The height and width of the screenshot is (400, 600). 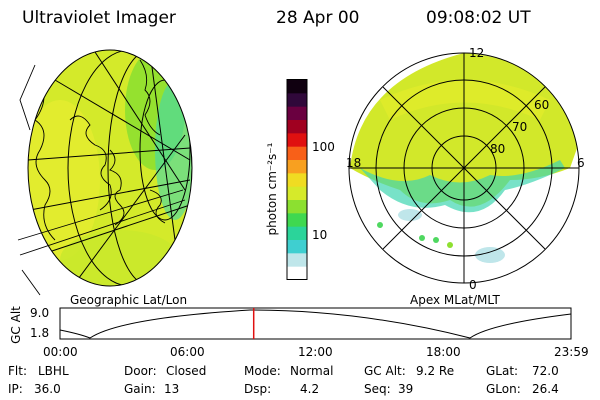 I want to click on right-panel-label: Apex MLat/MLT, so click(x=455, y=300).